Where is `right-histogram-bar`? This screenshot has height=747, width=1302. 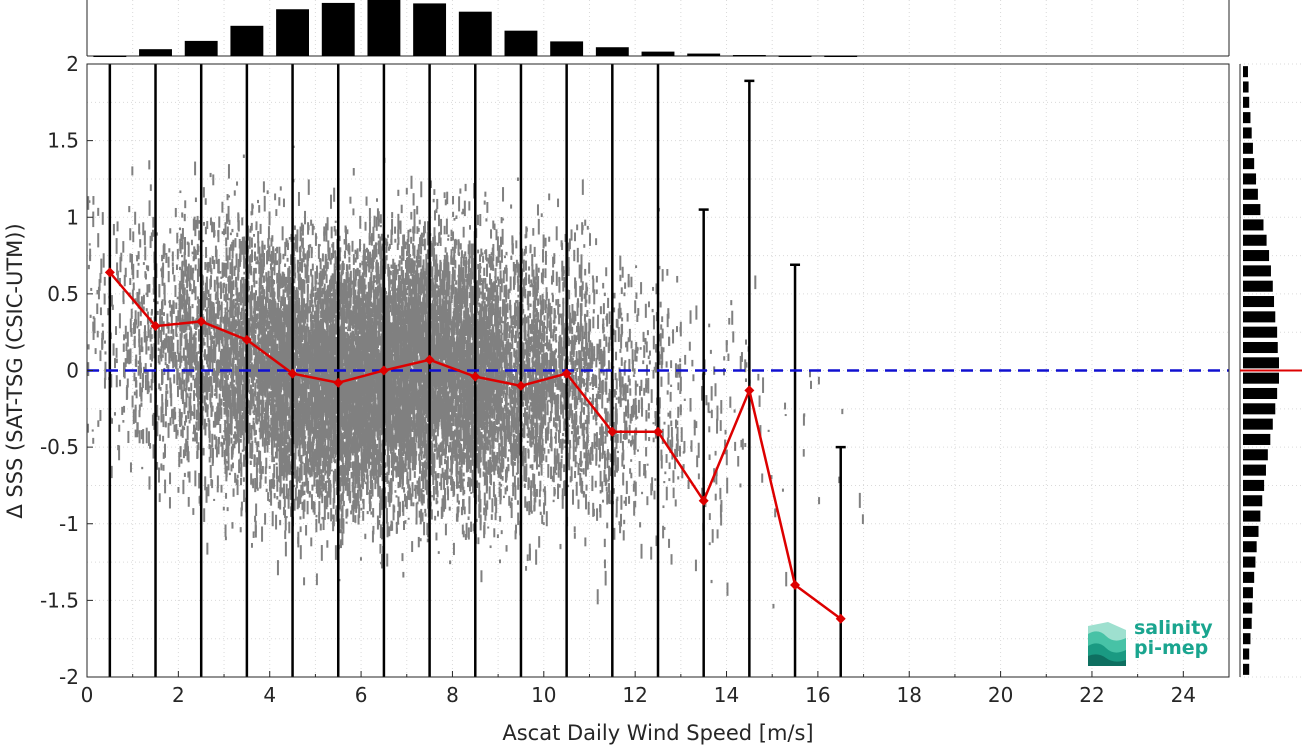 right-histogram-bar is located at coordinates (1247, 623).